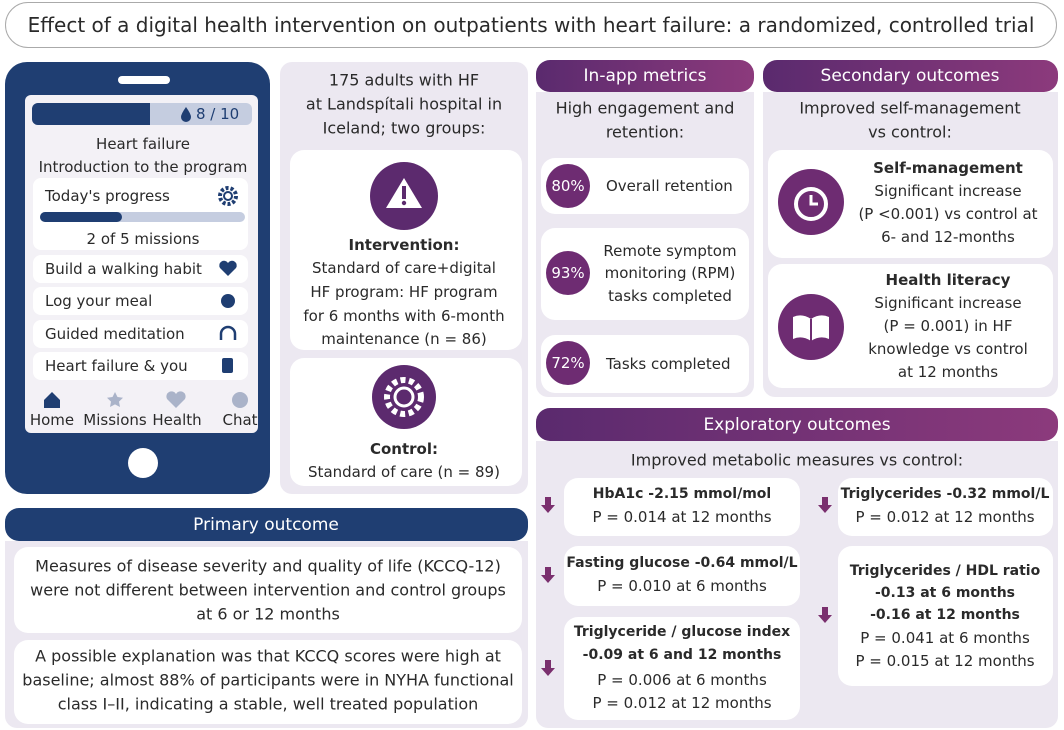 The image size is (1064, 730). Describe the element at coordinates (948, 280) in the screenshot. I see `outcome-title: Health literacy` at that location.